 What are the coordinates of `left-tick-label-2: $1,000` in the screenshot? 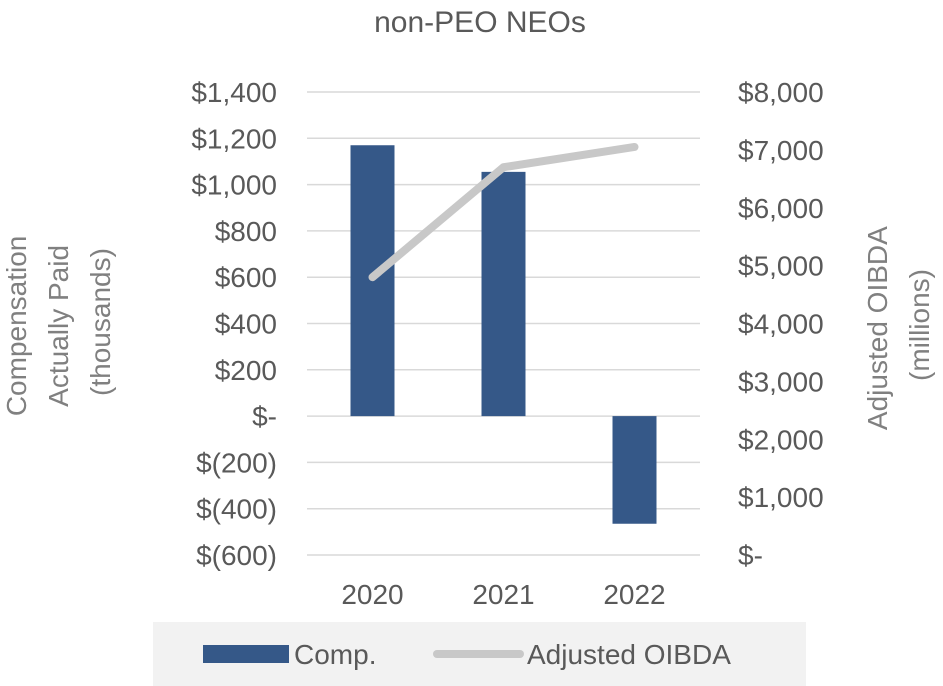 It's located at (234, 185).